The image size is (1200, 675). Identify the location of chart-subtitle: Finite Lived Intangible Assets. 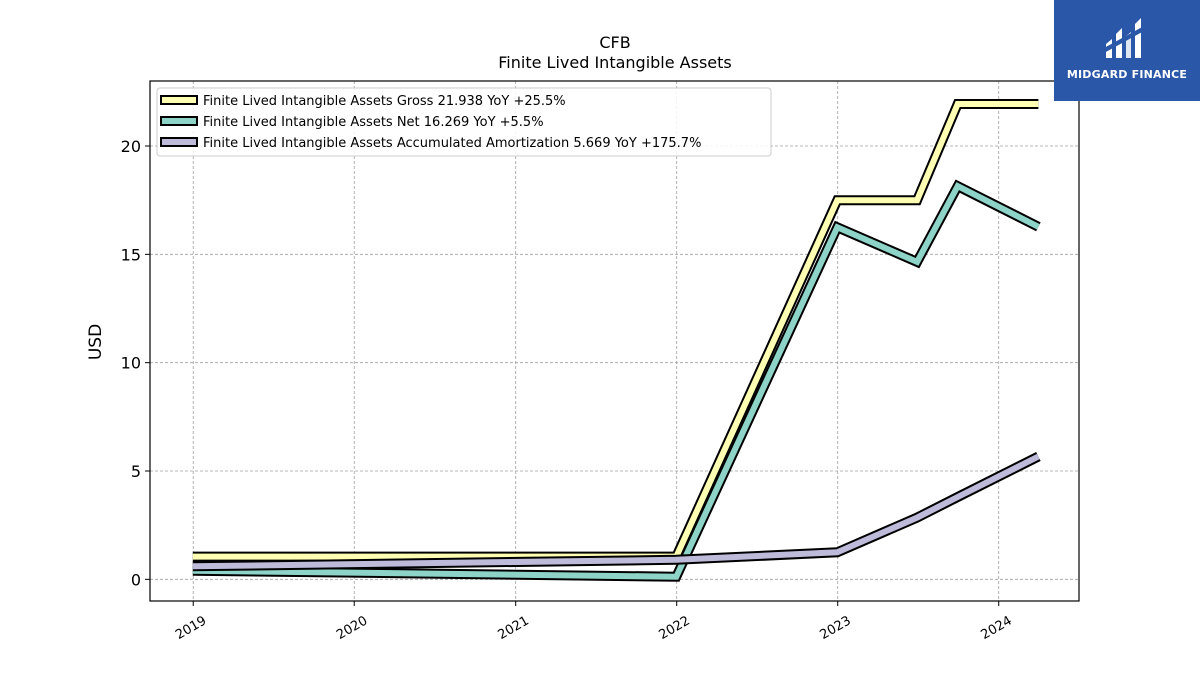
(614, 62).